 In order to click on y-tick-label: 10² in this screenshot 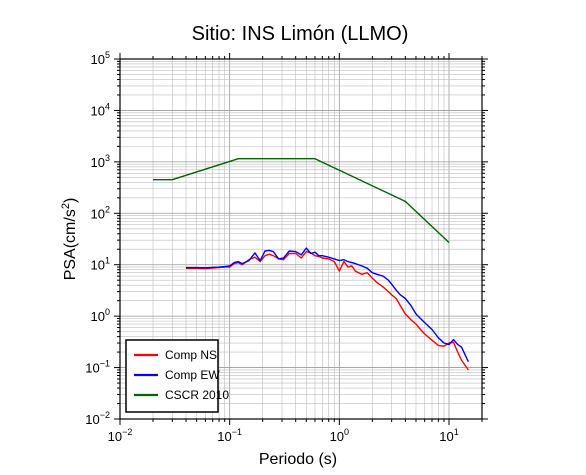, I will do `click(100, 212)`.